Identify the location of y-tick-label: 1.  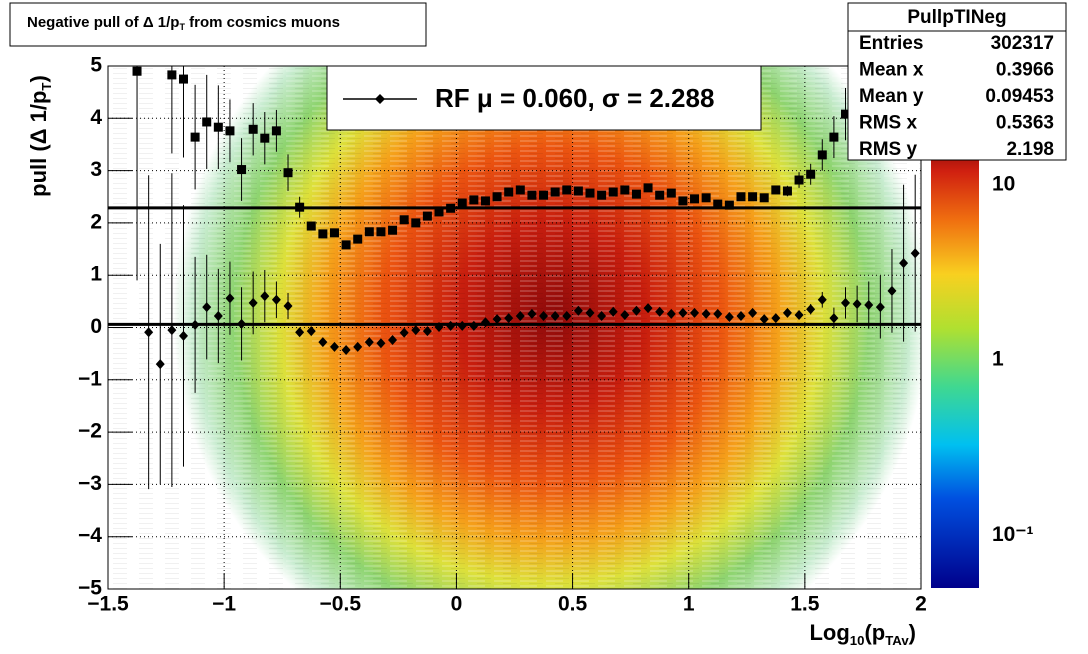
(96, 274).